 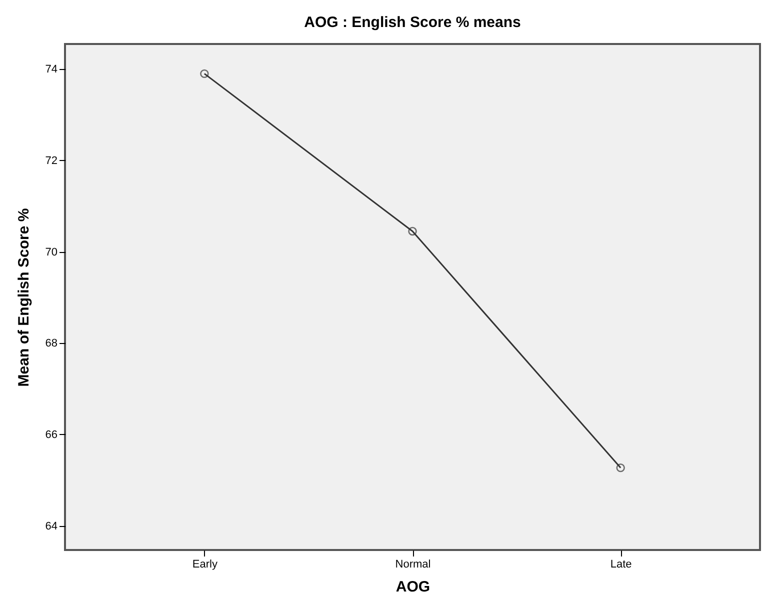 I want to click on y-tick-label: 68, so click(x=51, y=344).